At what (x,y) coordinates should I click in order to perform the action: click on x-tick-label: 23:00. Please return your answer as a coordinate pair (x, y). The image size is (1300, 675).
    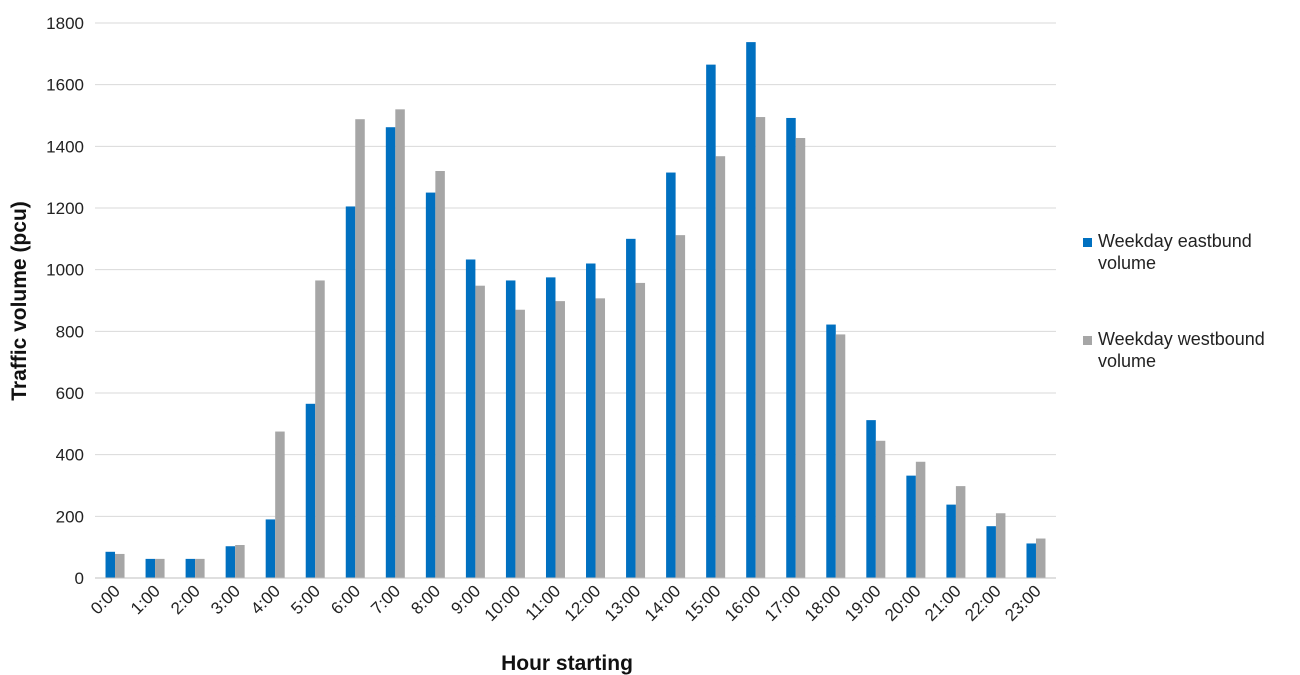
    Looking at the image, I should click on (1023, 603).